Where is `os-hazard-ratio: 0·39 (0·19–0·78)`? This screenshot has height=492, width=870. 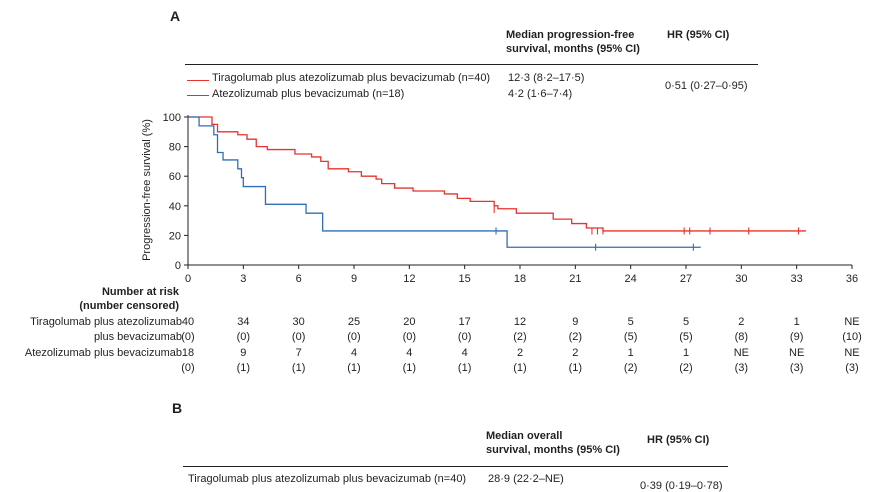 os-hazard-ratio: 0·39 (0·19–0·78) is located at coordinates (681, 486).